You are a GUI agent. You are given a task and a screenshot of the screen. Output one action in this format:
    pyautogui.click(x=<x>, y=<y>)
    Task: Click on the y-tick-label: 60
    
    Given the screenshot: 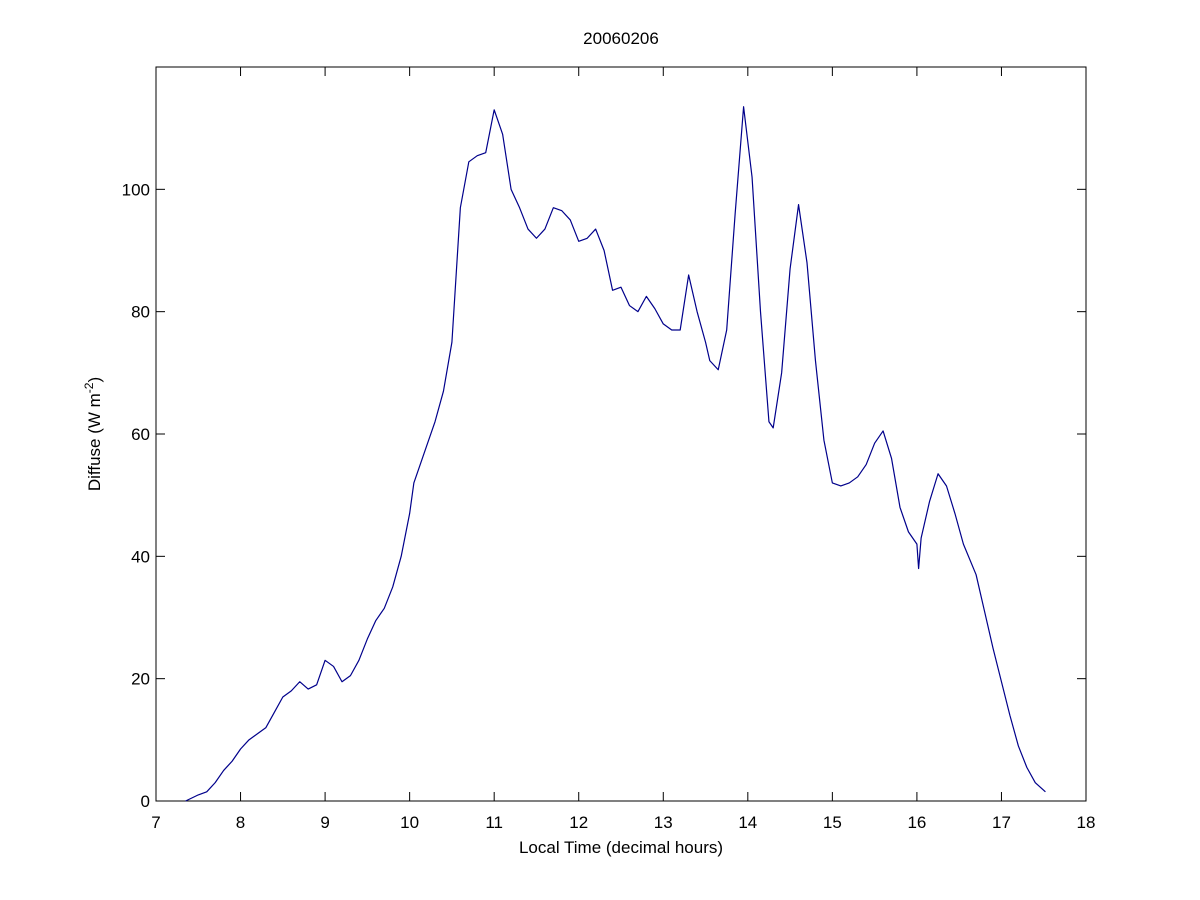 What is the action you would take?
    pyautogui.click(x=140, y=434)
    